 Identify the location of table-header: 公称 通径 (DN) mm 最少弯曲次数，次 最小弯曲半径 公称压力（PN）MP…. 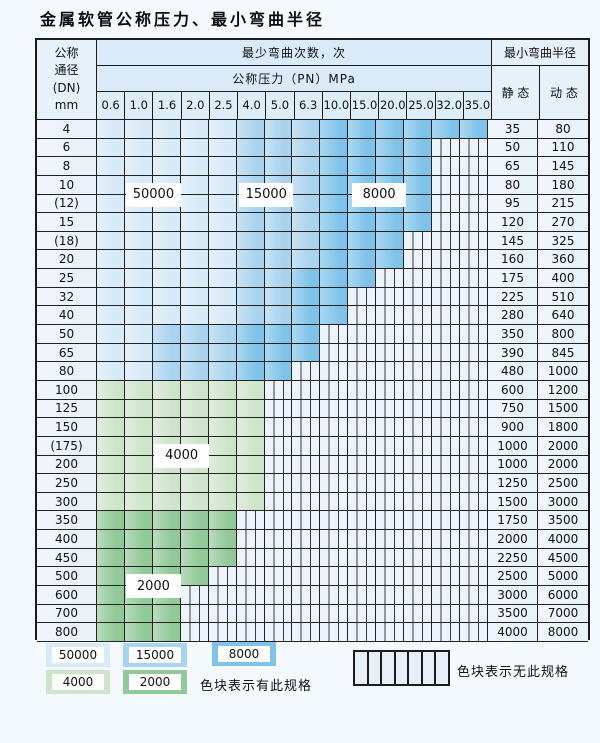
(312, 80).